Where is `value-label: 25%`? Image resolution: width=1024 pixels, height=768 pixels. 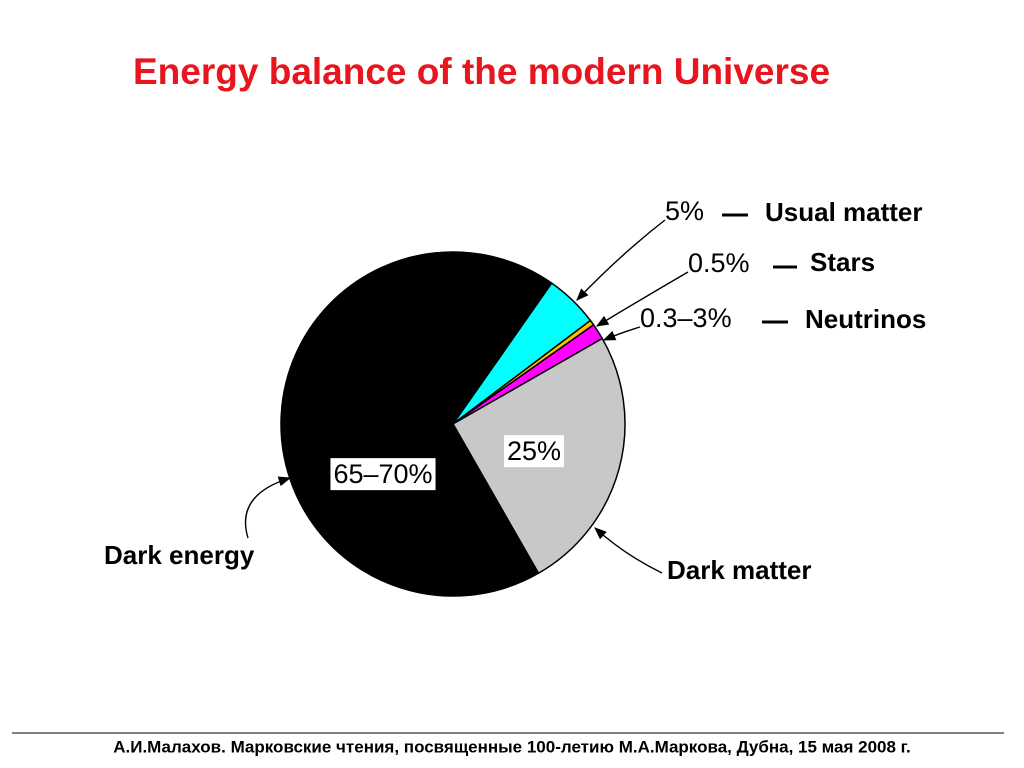 value-label: 25% is located at coordinates (534, 451).